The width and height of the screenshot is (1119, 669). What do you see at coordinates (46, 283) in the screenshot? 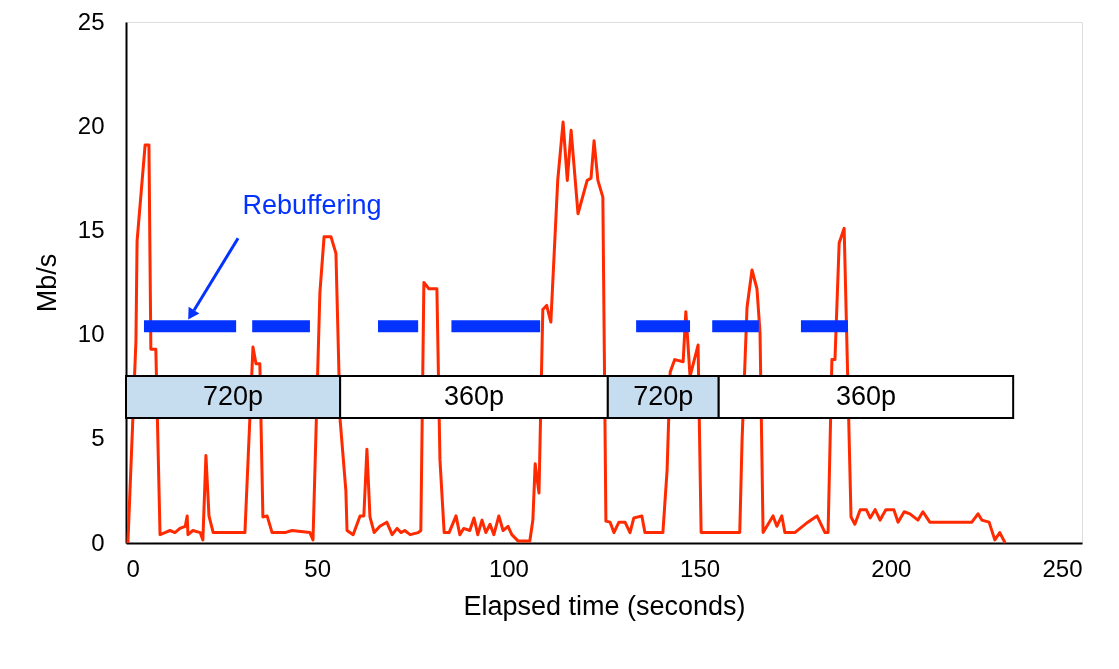
I see `y-axis-title: Mb/s` at bounding box center [46, 283].